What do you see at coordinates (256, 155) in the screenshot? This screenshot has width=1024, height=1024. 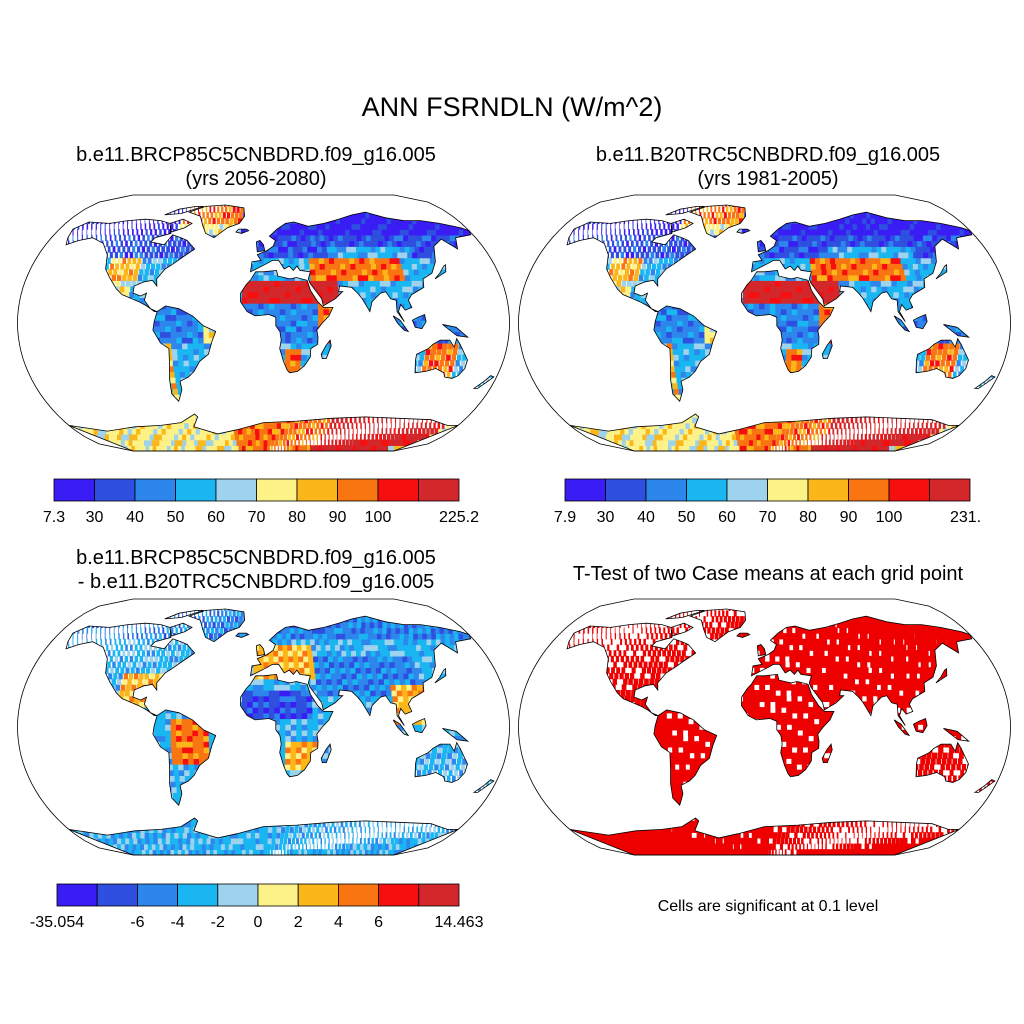 I see `panel-title-line1: b.e11.BRCP85C5CNBDRD.f09_g16.005` at bounding box center [256, 155].